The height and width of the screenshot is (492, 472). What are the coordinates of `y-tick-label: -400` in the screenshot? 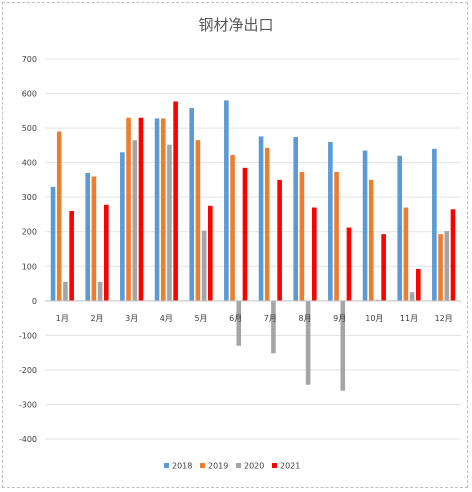 It's located at (28, 439).